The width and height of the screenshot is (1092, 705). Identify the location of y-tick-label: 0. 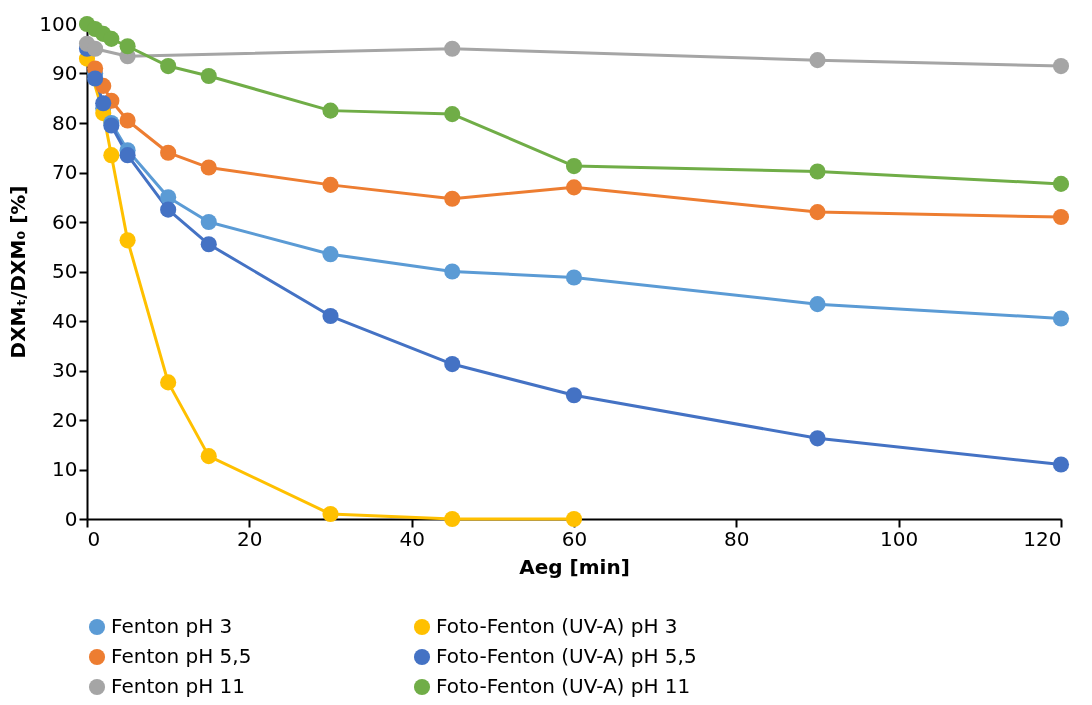
(71, 518).